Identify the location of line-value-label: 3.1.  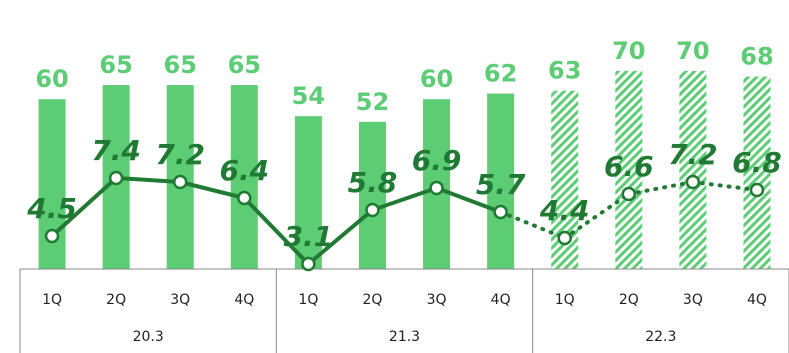
(309, 236).